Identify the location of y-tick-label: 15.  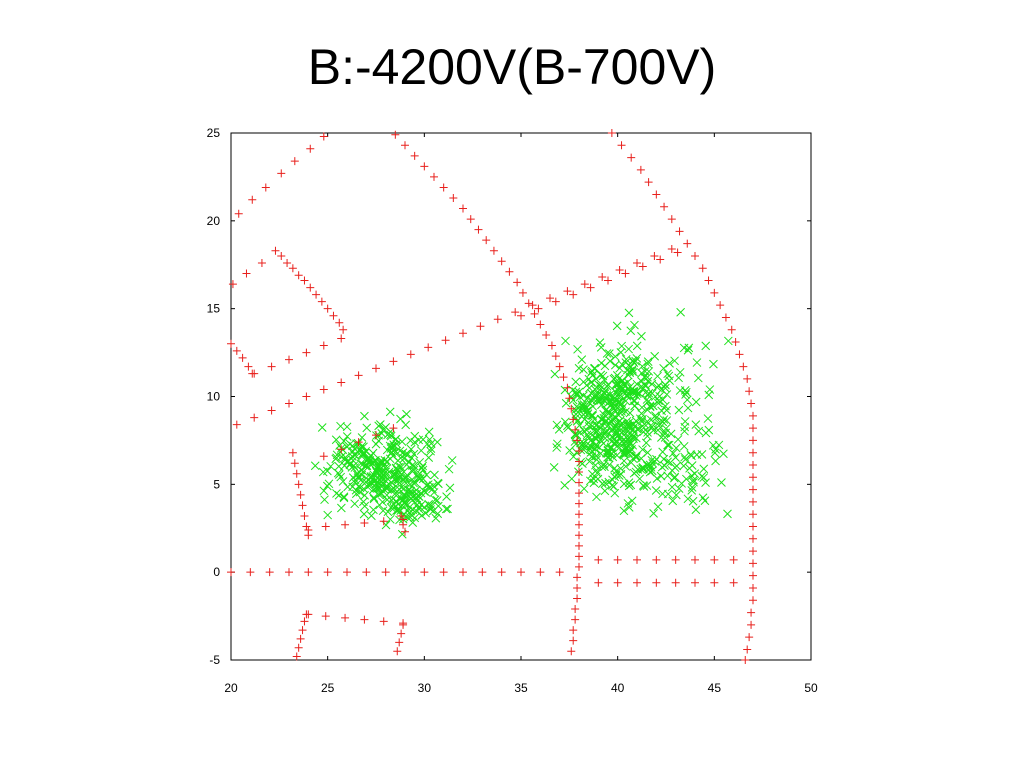
(214, 309).